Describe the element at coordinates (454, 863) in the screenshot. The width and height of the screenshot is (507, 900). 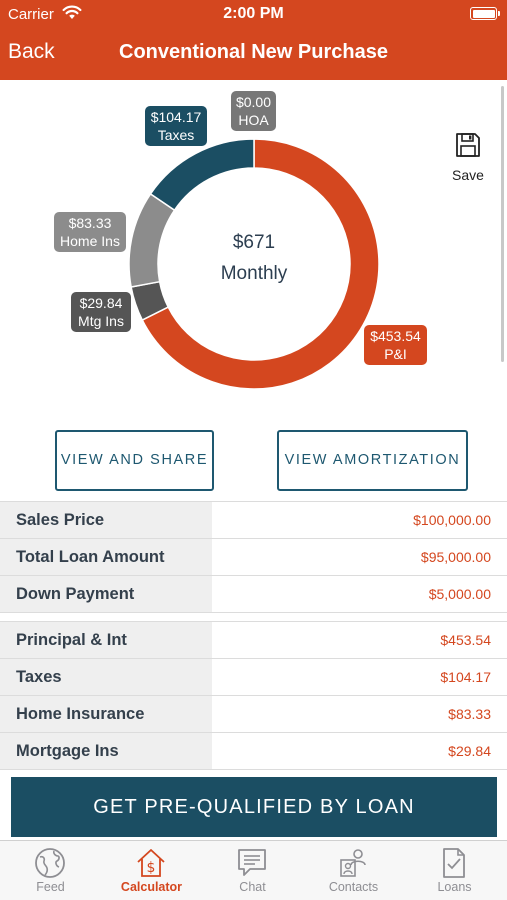
I see `document-check-icon` at that location.